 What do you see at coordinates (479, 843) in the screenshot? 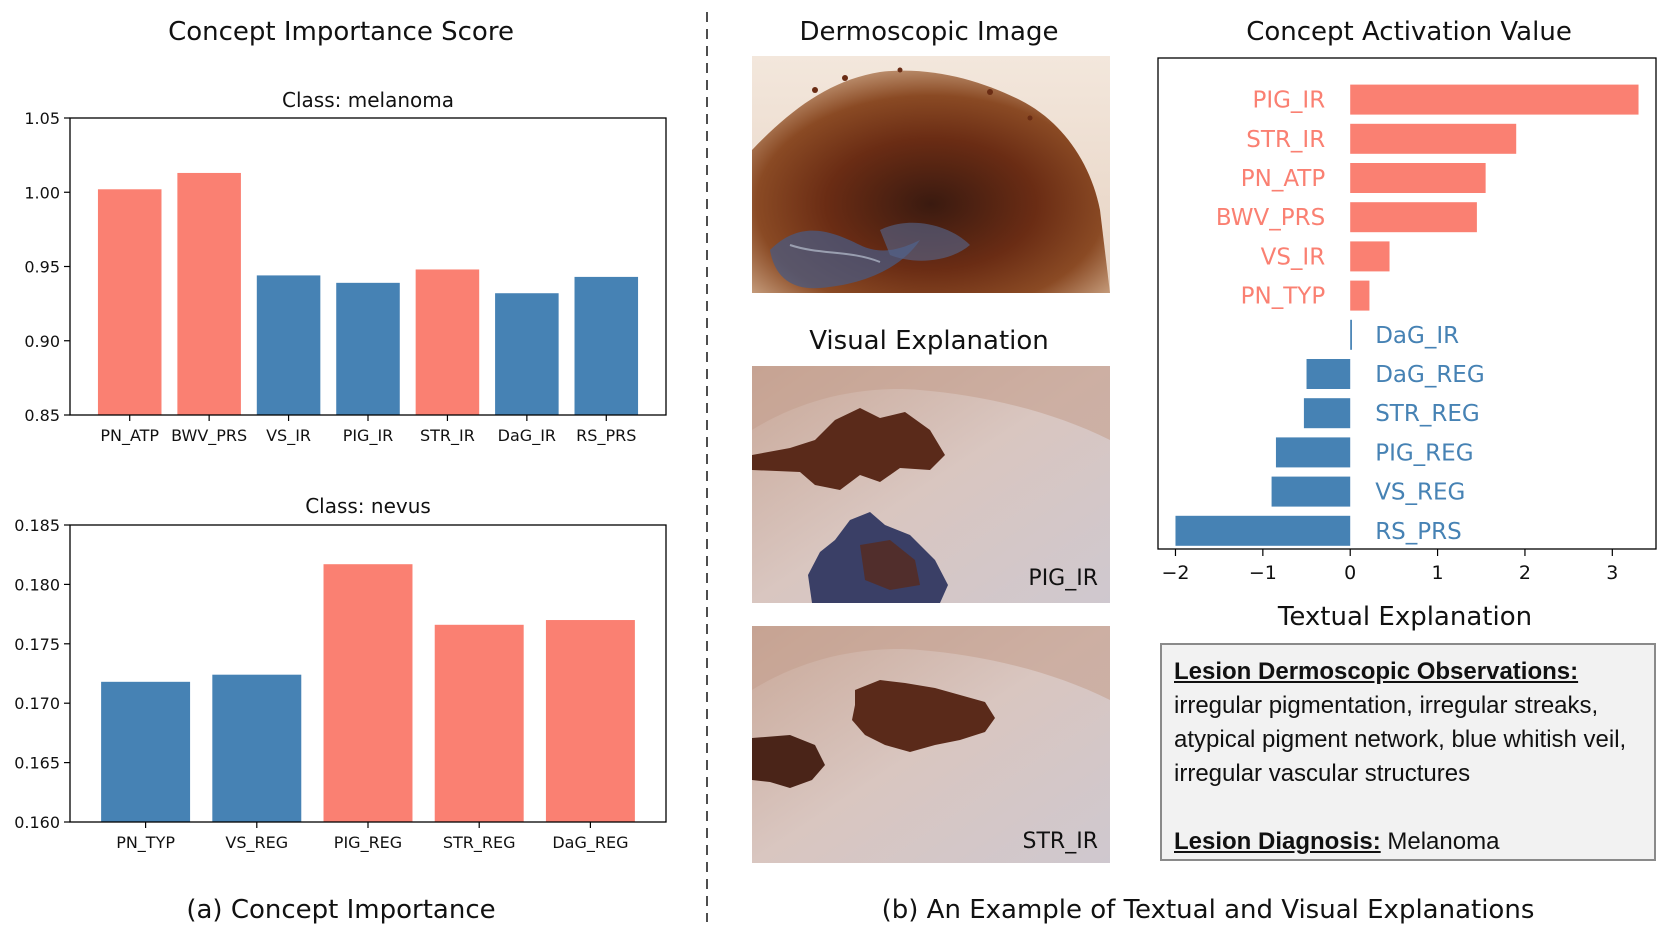
I see `nevus-xtick-label: STR_REG` at bounding box center [479, 843].